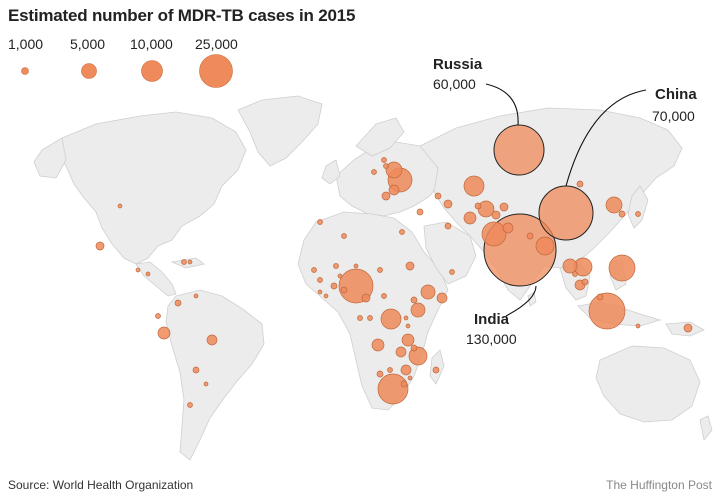 This screenshot has width=720, height=502. What do you see at coordinates (334, 286) in the screenshot?
I see `bubble-ivory-coast` at bounding box center [334, 286].